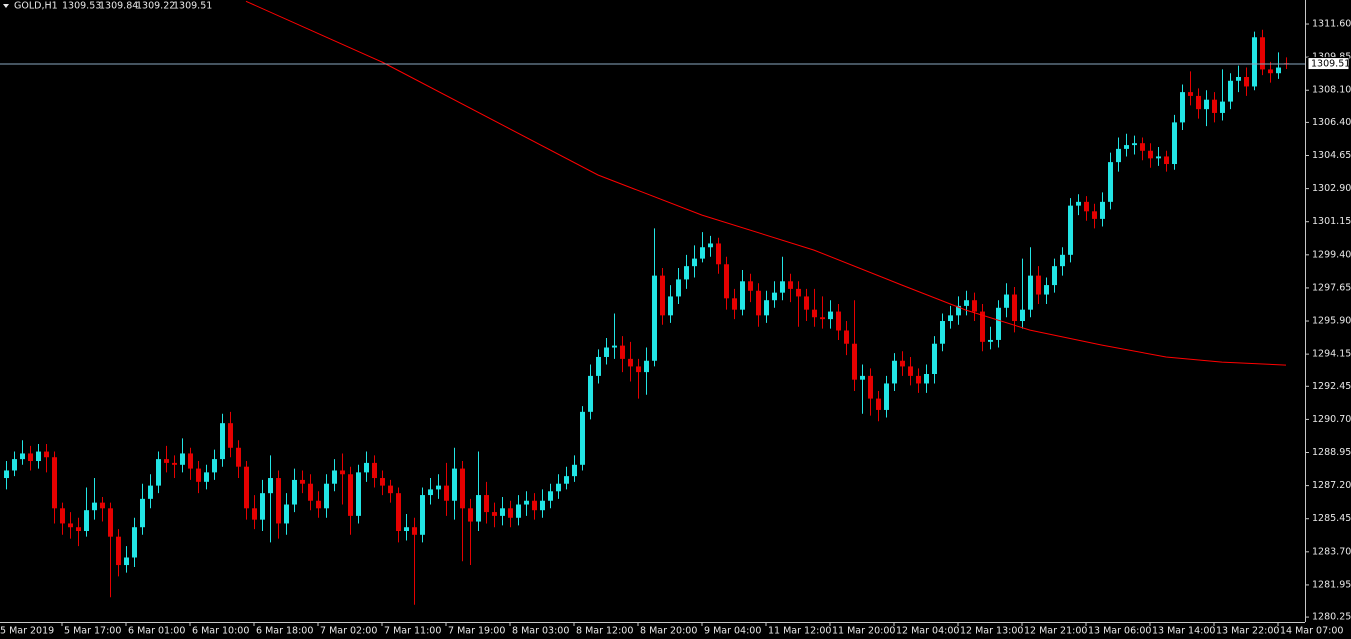 This screenshot has height=639, width=1351. Describe the element at coordinates (1183, 631) in the screenshot. I see `x-tick-label: 13 Mar 14:00` at that location.